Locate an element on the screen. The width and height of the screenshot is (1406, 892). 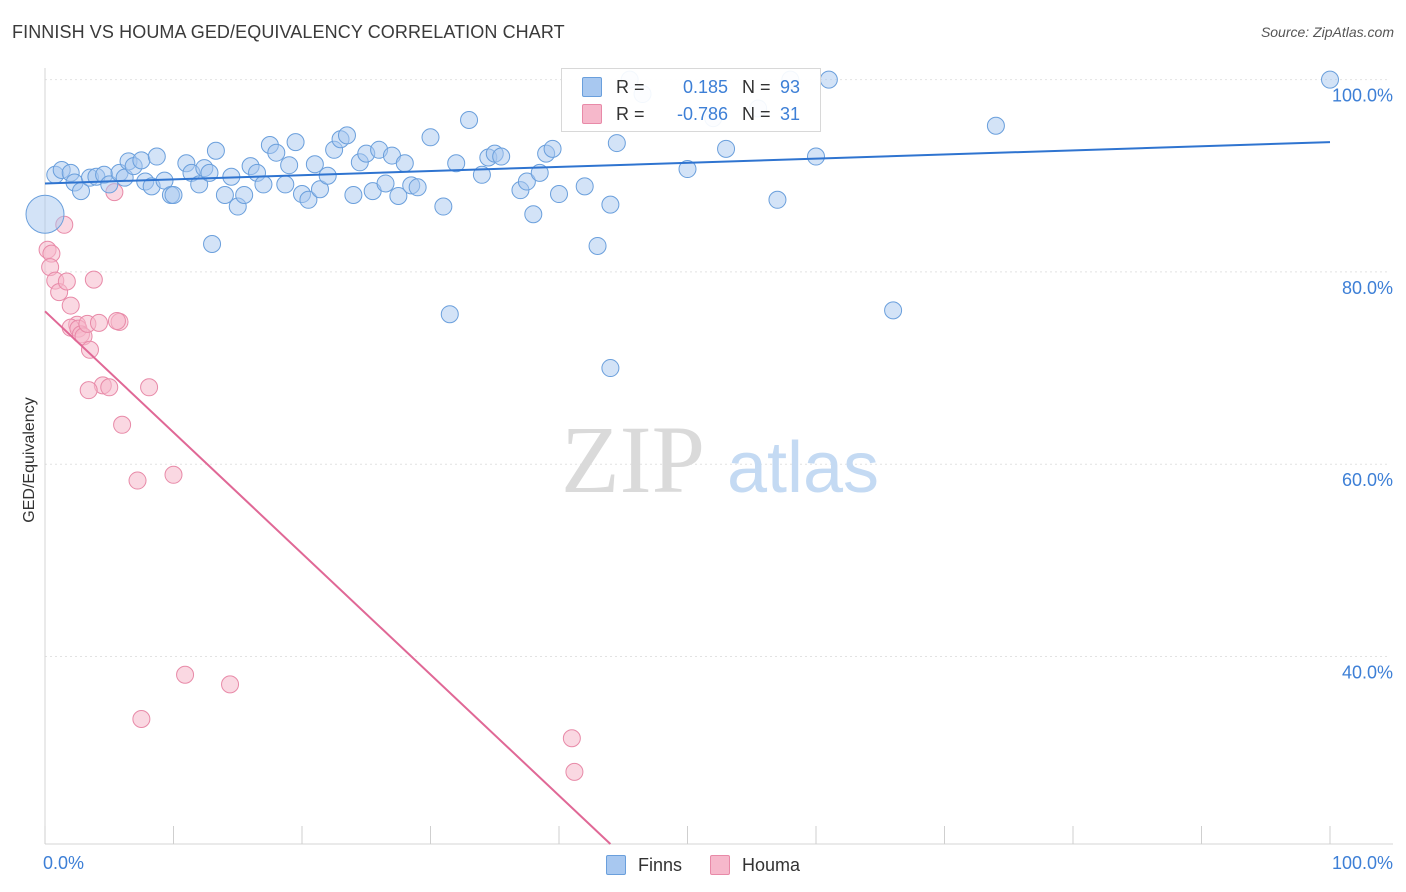
n-value: 31 is located at coordinates (790, 113).